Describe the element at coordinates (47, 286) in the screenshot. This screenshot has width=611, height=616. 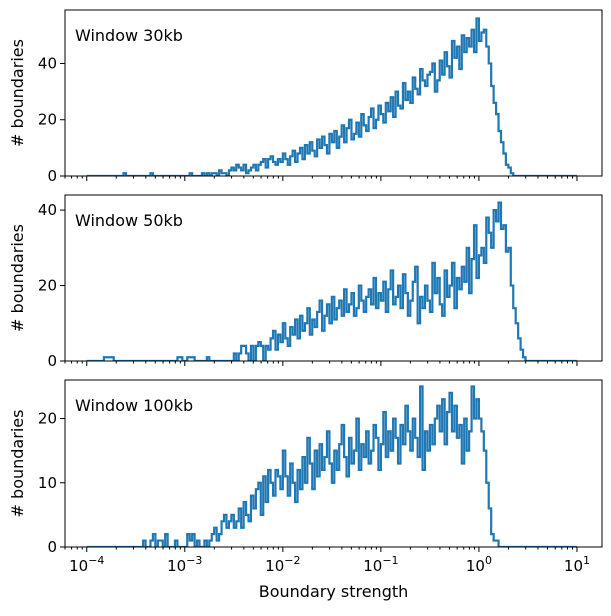
I see `y-tick-label: 20` at that location.